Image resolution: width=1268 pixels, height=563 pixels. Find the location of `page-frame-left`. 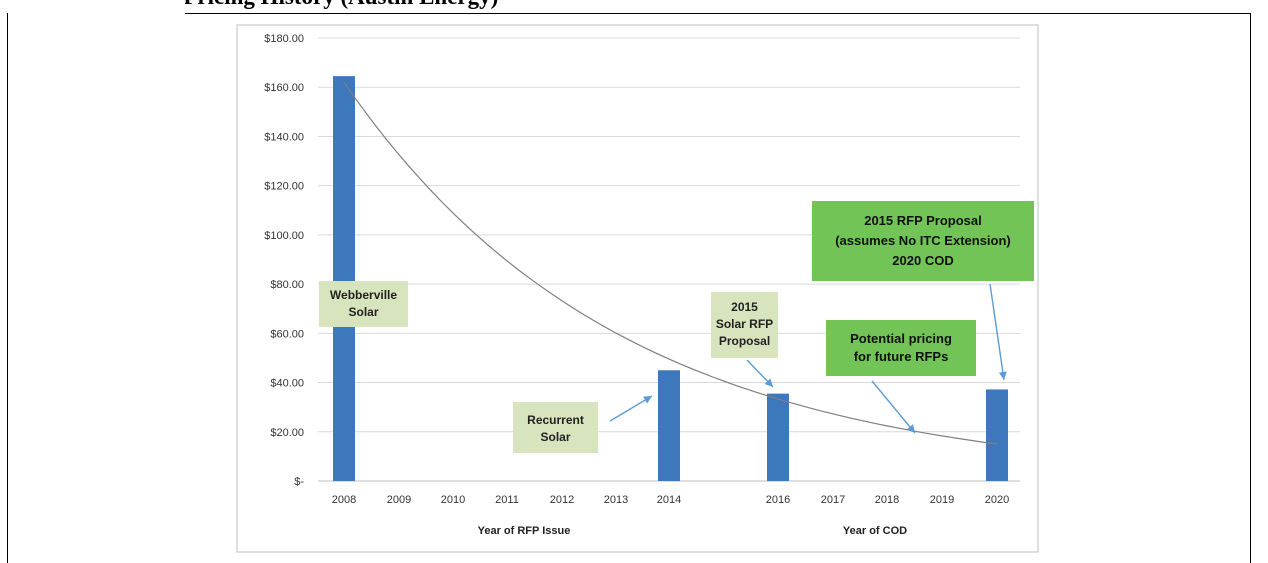

page-frame-left is located at coordinates (7, 288).